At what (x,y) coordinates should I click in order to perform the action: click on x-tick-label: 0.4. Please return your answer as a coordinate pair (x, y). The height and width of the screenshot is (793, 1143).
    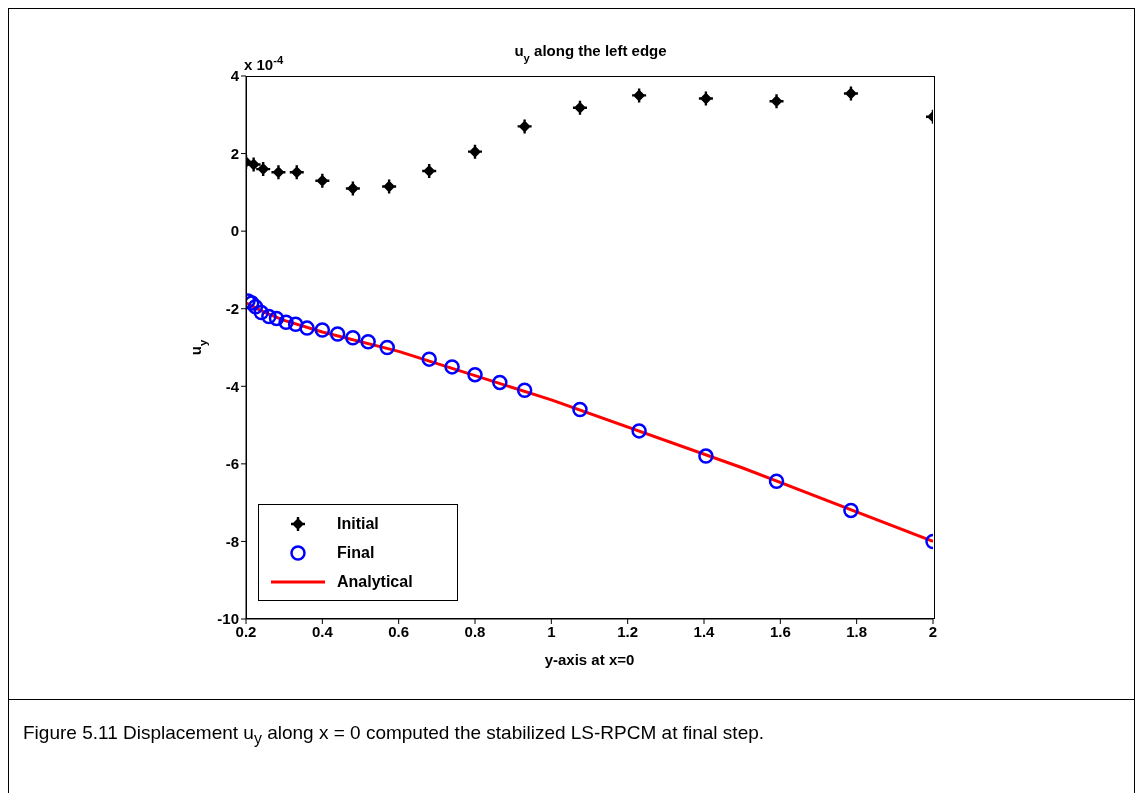
    Looking at the image, I should click on (322, 631).